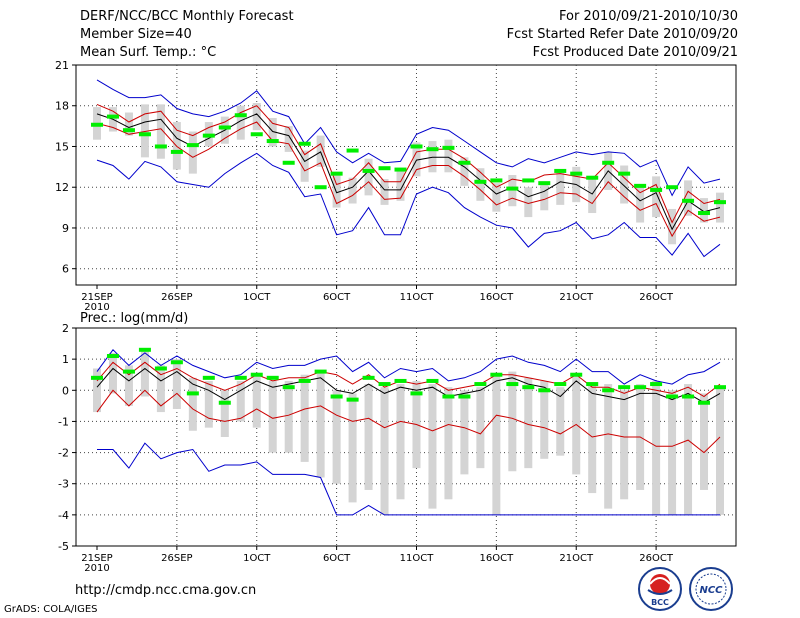 The image size is (800, 618). I want to click on logos: BCC NCC, so click(685, 589).